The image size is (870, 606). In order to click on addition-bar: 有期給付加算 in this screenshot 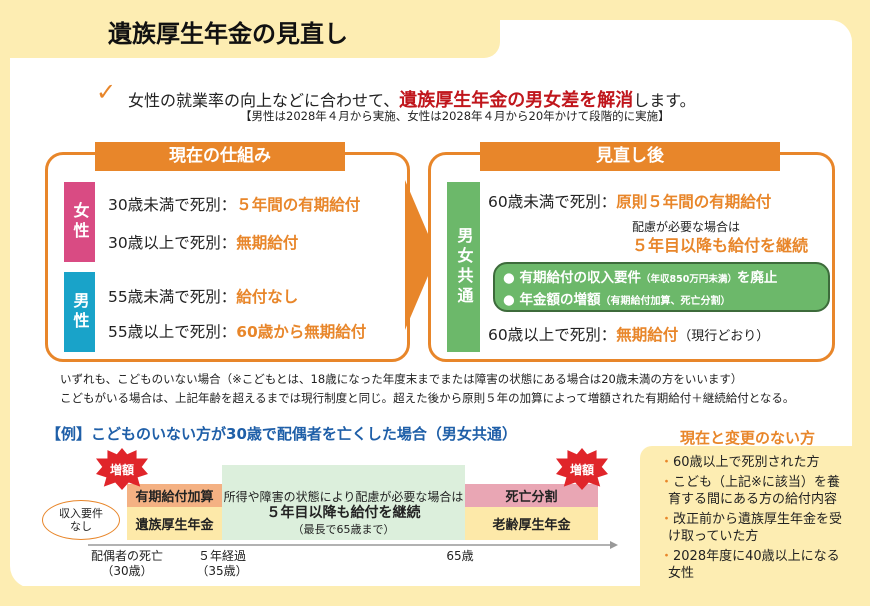, I will do `click(174, 495)`.